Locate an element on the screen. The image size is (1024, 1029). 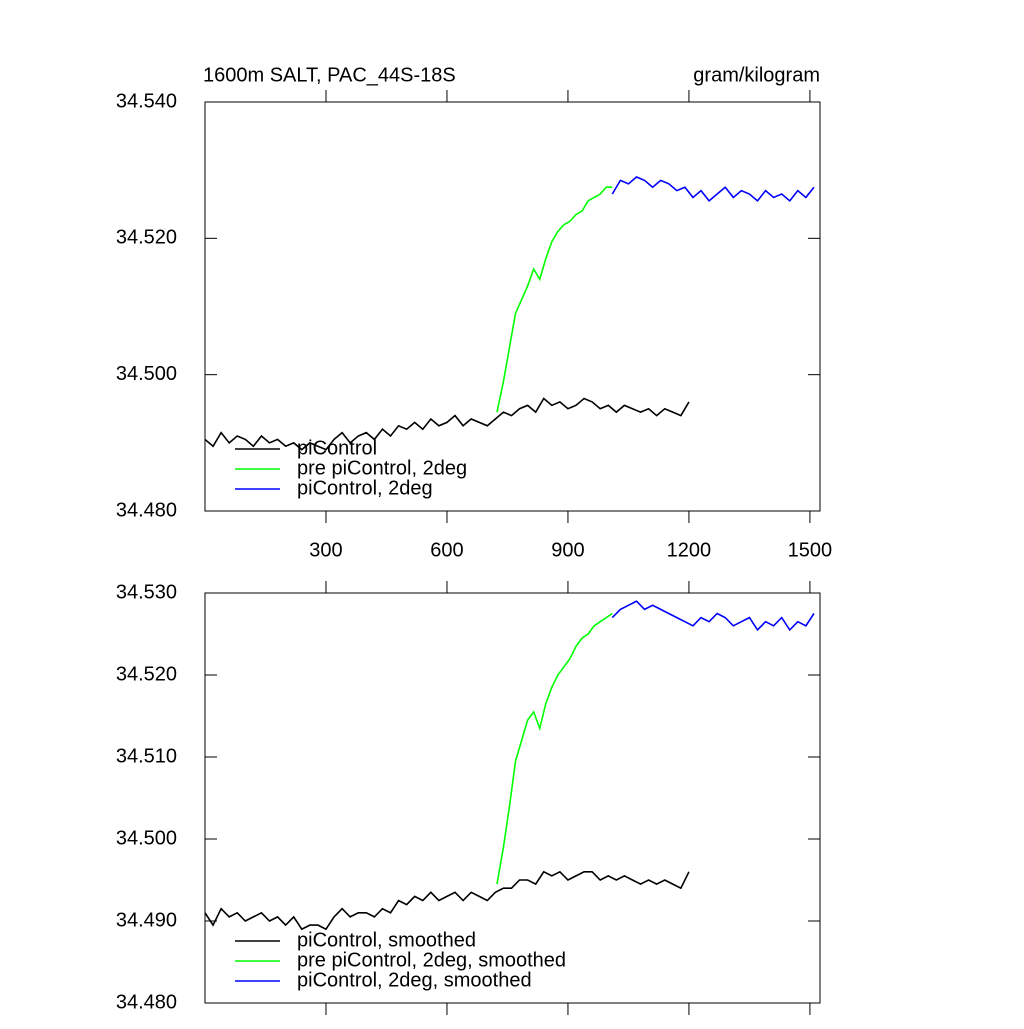
legend-label: pre piControl, 2deg is located at coordinates (382, 468).